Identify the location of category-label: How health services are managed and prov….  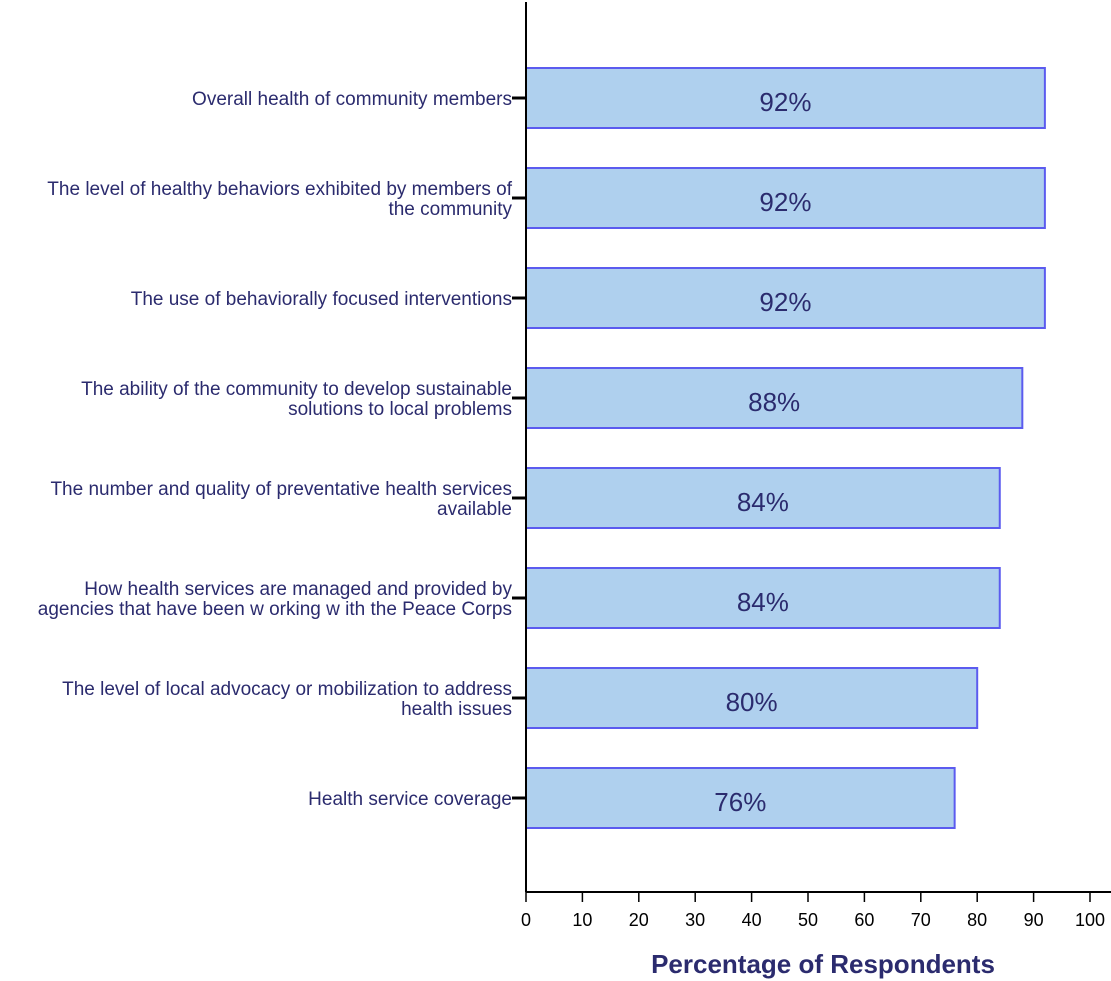
(275, 599).